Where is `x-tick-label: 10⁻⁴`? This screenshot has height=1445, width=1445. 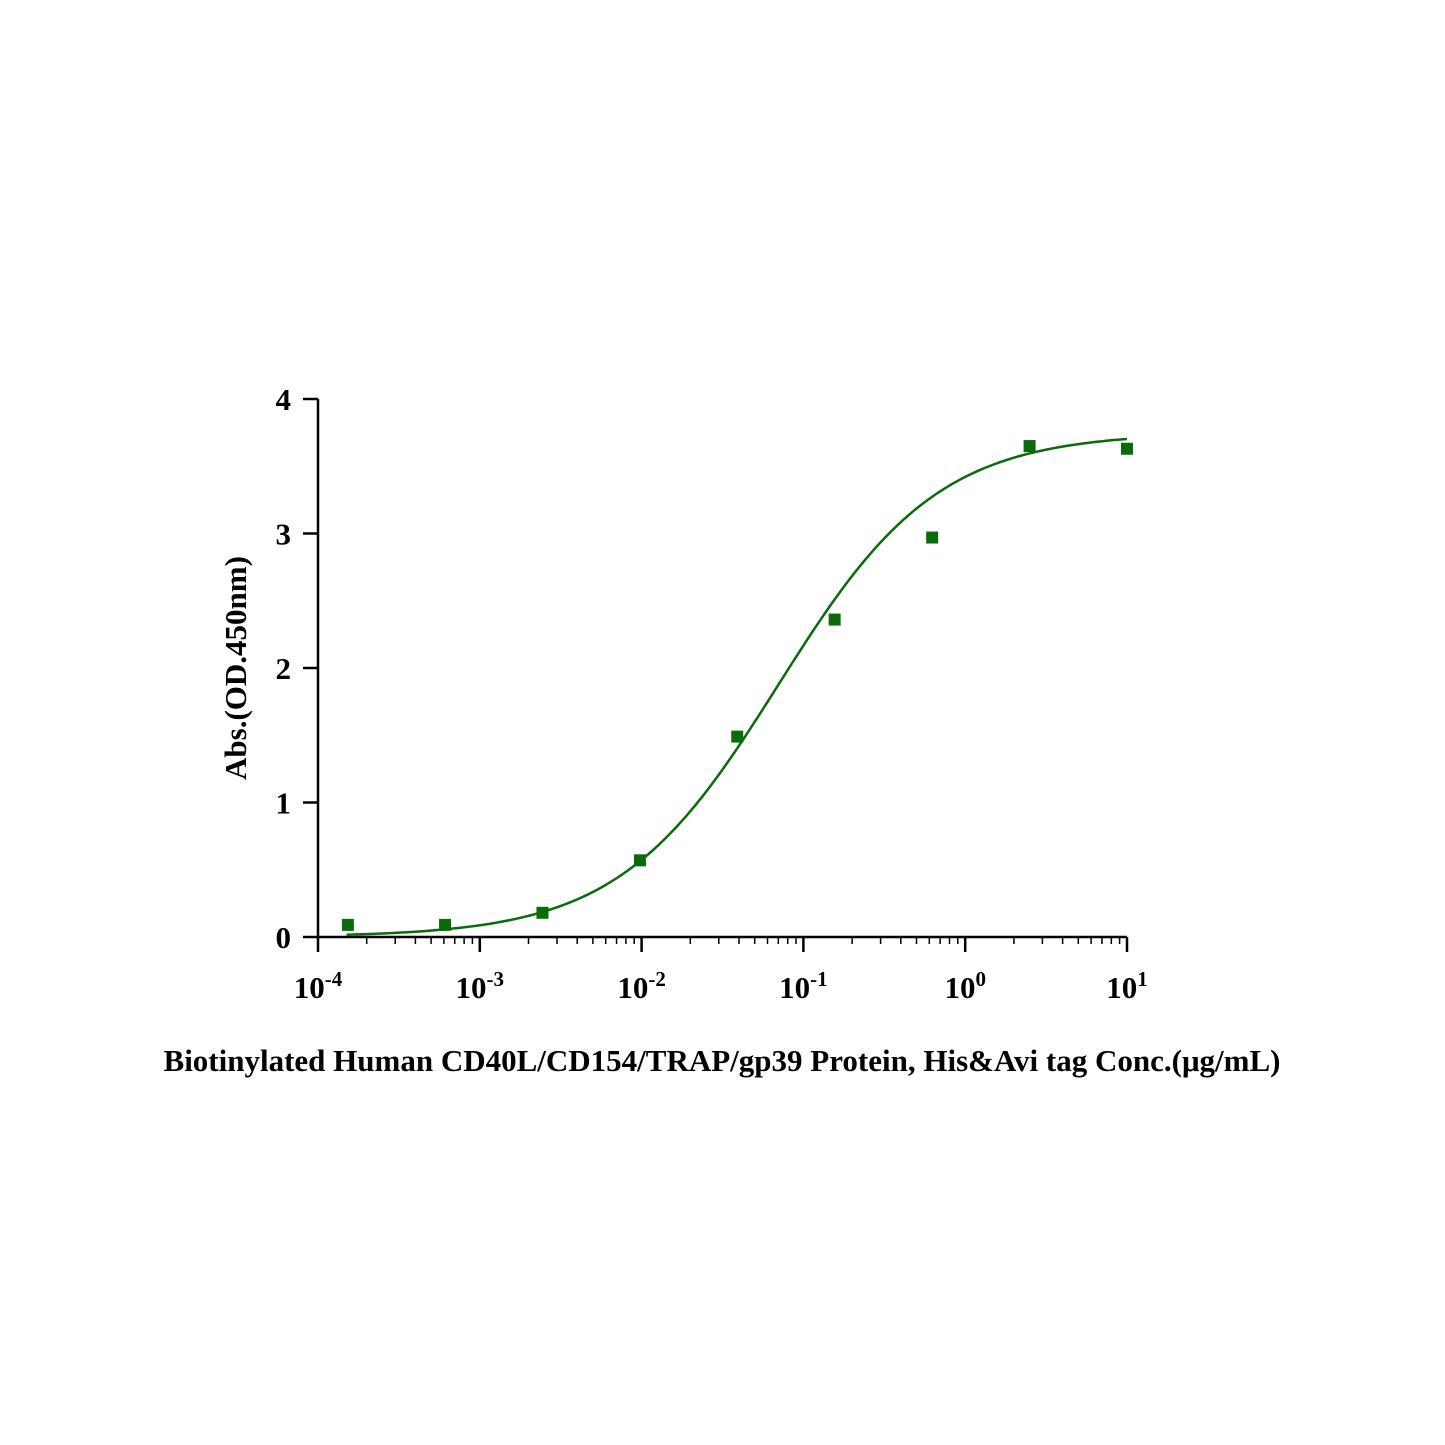
x-tick-label: 10⁻⁴ is located at coordinates (318, 986).